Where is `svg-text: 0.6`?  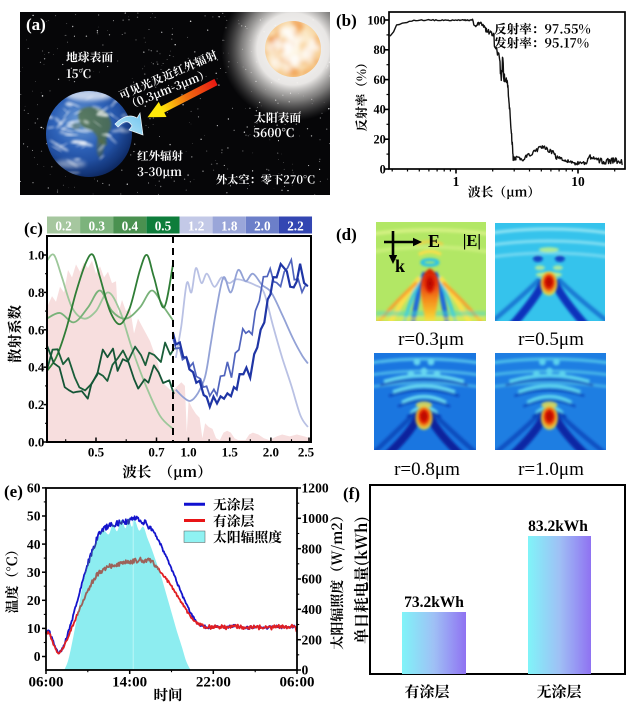 svg-text: 0.6 is located at coordinates (36, 329).